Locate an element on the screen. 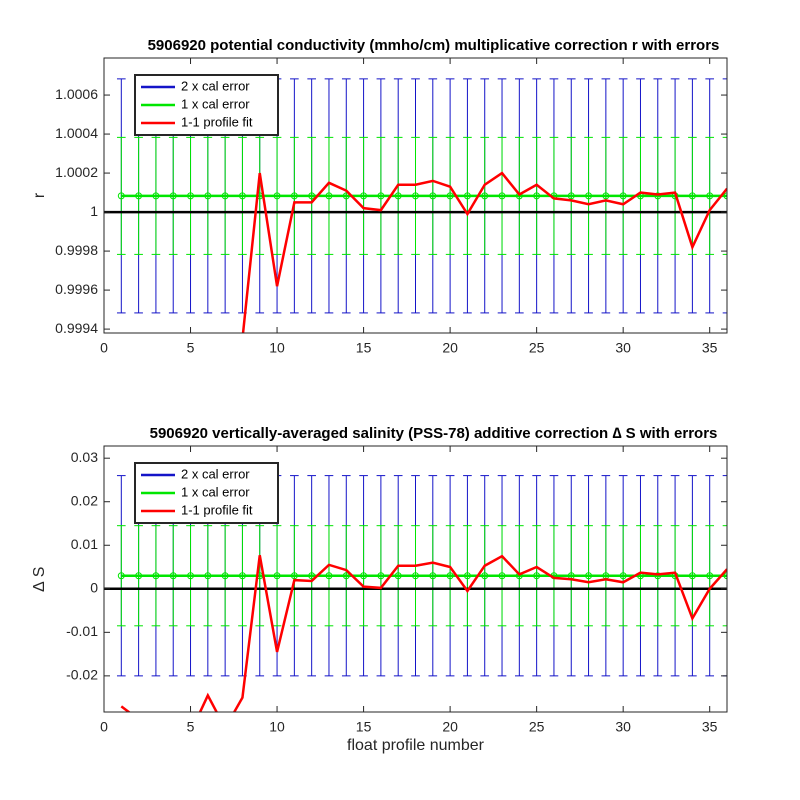 This screenshot has height=800, width=800. x-tick-label: 15 is located at coordinates (364, 727).